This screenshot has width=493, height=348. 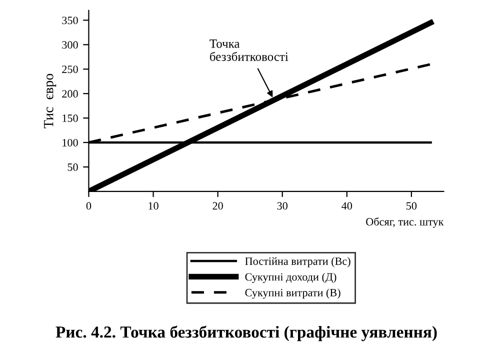 What do you see at coordinates (405, 222) in the screenshot?
I see `x-axis-title: Обсяг, тис. штук` at bounding box center [405, 222].